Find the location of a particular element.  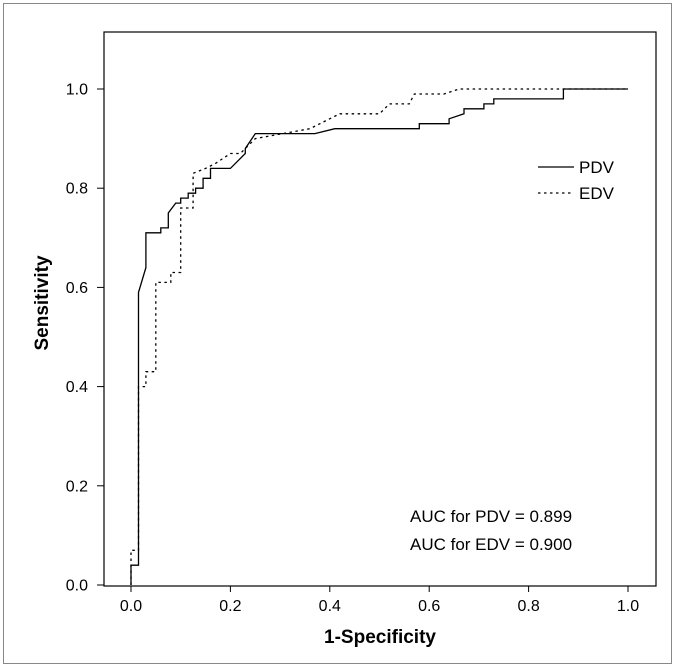

y-tick-label-4: 0.8 is located at coordinates (77, 189).